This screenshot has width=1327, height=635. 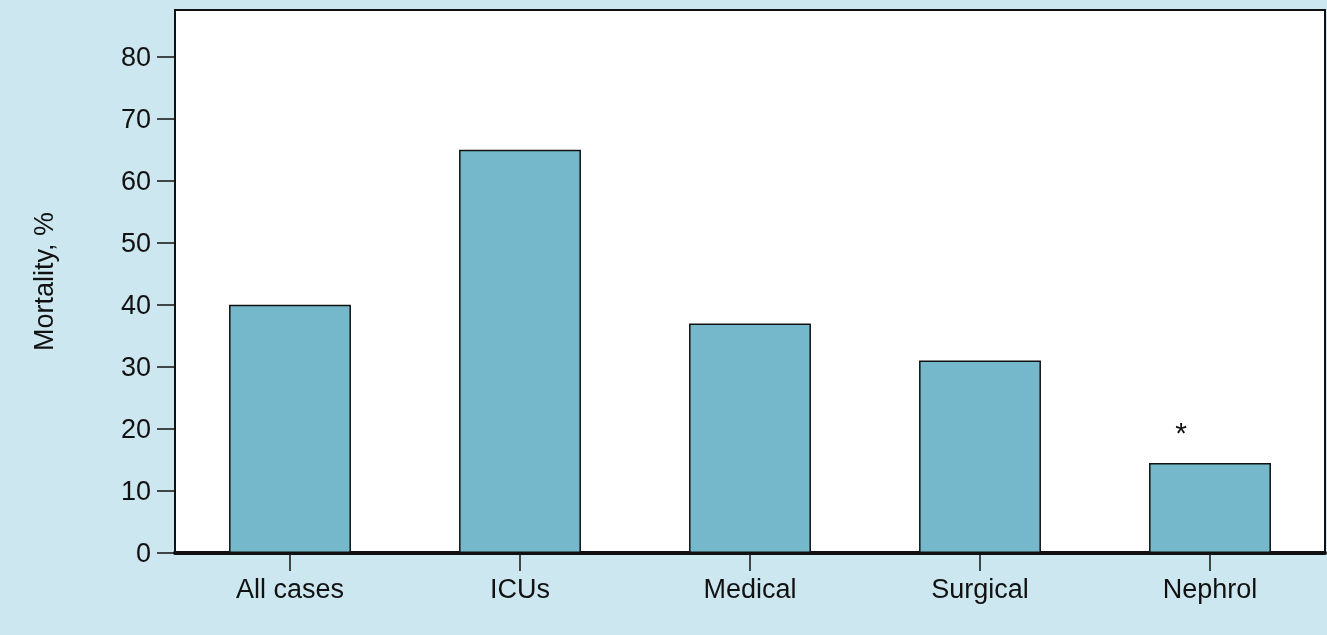 I want to click on y-tick-label: 50, so click(x=135, y=242).